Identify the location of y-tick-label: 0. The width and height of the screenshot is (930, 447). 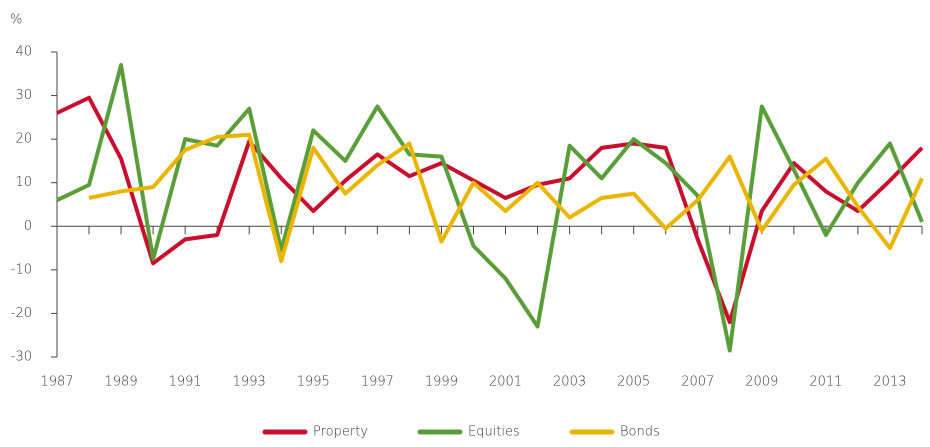
(28, 226).